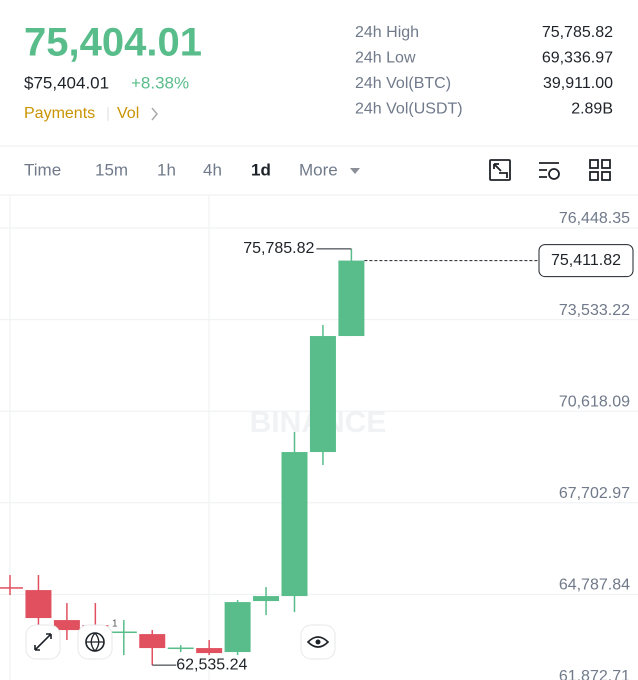 This screenshot has width=638, height=680. What do you see at coordinates (594, 310) in the screenshot?
I see `y-tick-label: 73,533.22` at bounding box center [594, 310].